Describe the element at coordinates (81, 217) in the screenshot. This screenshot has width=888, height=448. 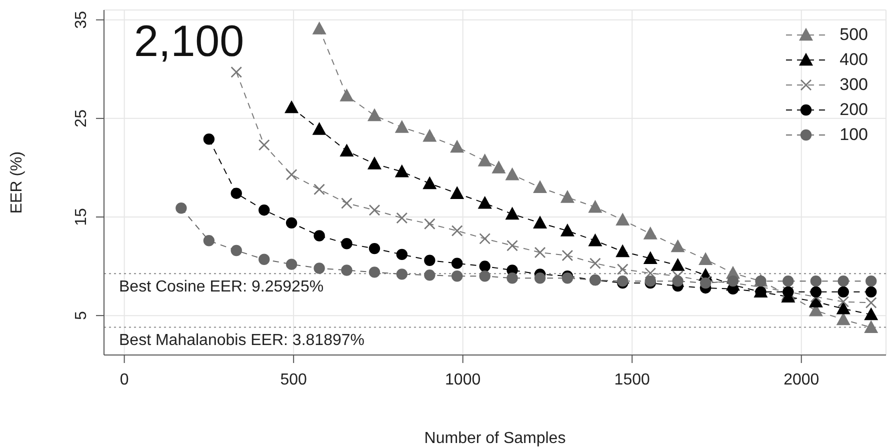
I see `y-tick-label: 15` at that location.